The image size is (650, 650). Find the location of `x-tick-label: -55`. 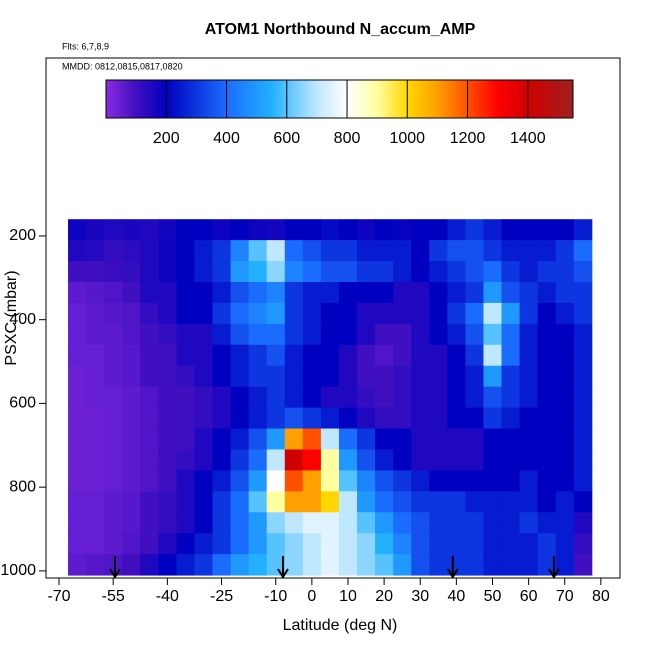

x-tick-label: -55 is located at coordinates (113, 596).